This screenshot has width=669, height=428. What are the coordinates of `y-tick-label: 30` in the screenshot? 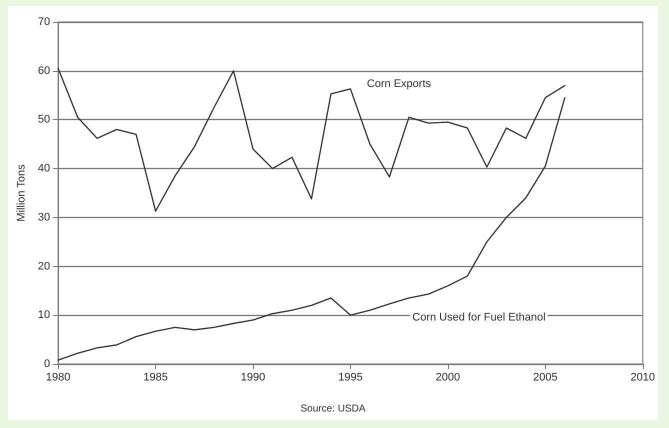 It's located at (44, 217).